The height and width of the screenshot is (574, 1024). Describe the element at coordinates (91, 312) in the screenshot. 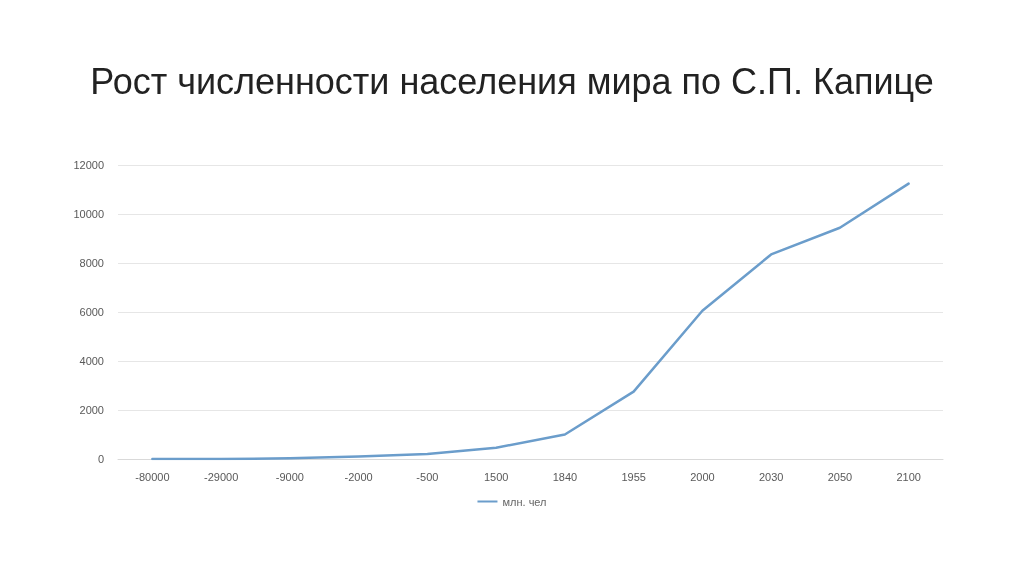

I see `y-tick-label: 6000` at that location.